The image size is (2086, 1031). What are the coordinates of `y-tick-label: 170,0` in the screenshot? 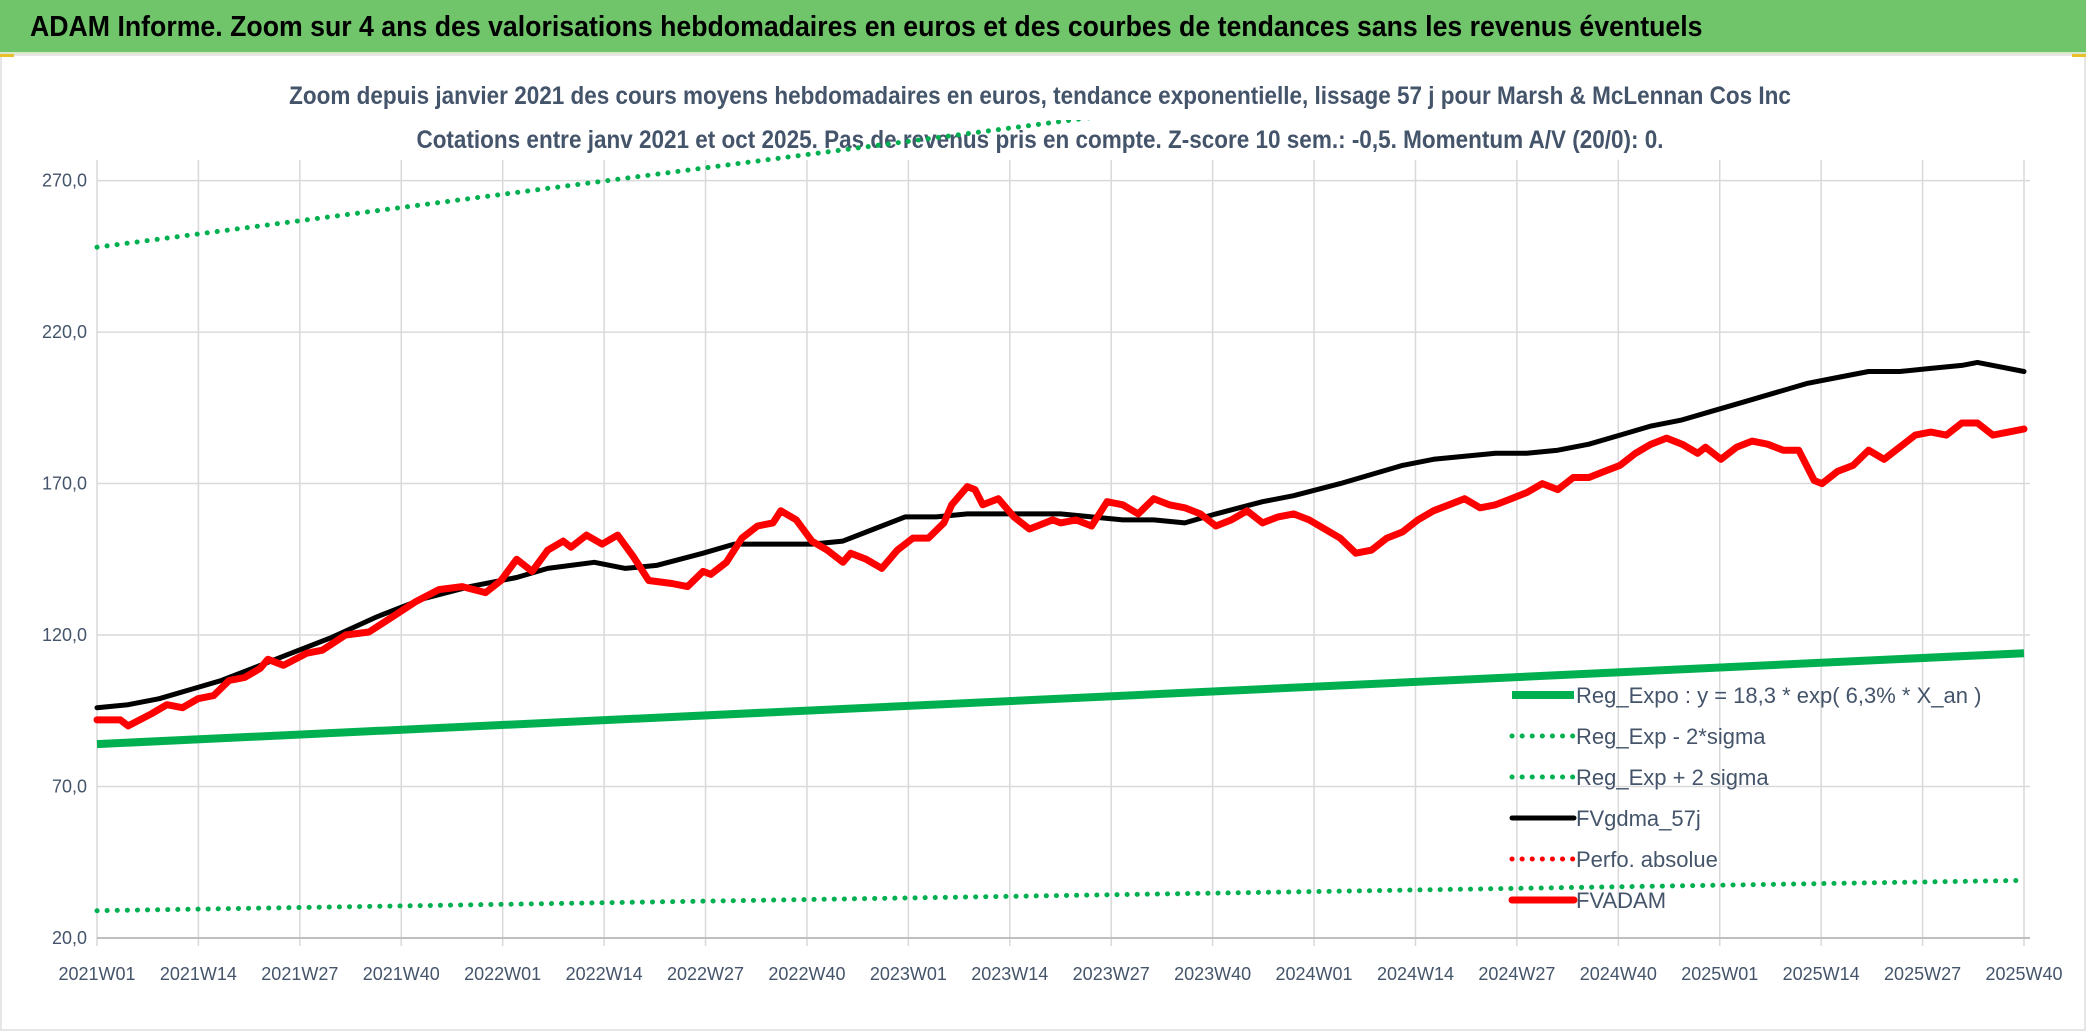 It's located at (64, 484).